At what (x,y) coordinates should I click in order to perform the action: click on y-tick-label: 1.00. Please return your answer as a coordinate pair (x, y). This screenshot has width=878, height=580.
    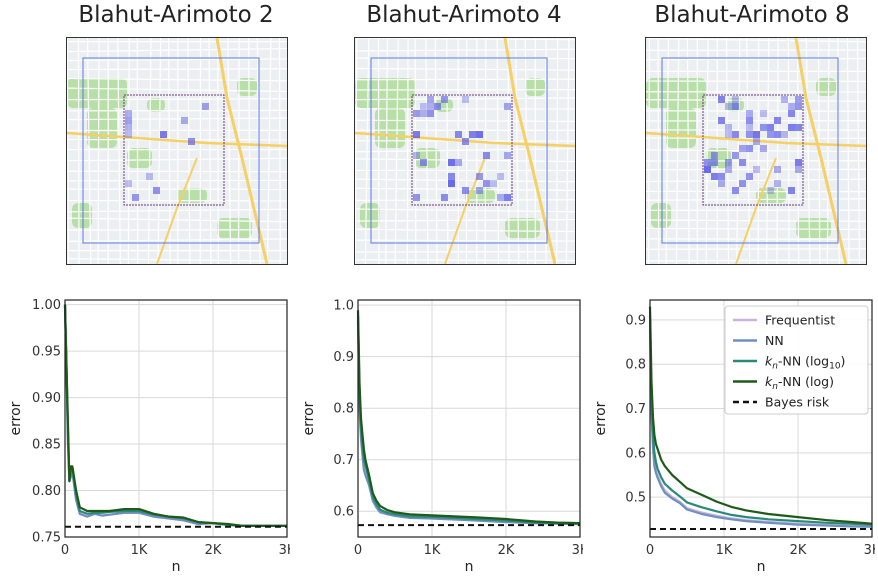
    Looking at the image, I should click on (46, 305).